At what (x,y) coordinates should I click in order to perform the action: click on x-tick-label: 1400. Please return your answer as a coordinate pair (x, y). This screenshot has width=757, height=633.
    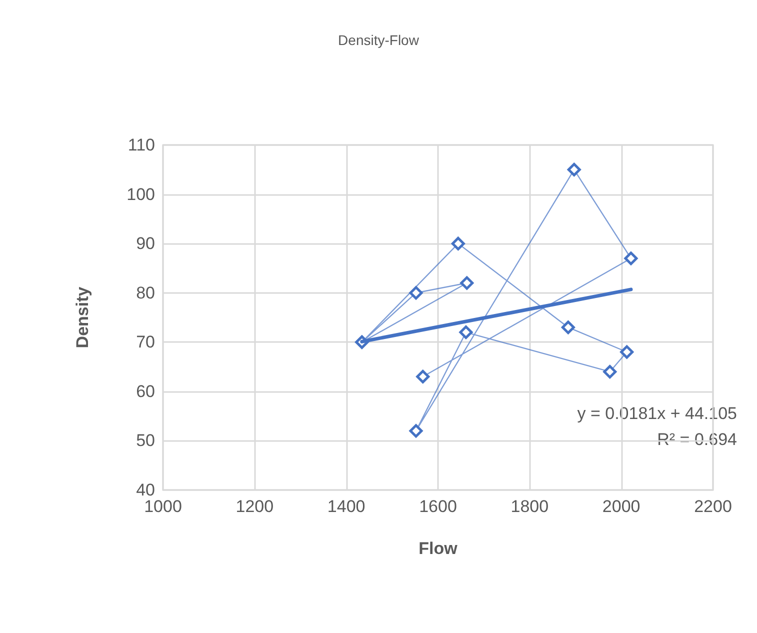
    Looking at the image, I should click on (346, 506).